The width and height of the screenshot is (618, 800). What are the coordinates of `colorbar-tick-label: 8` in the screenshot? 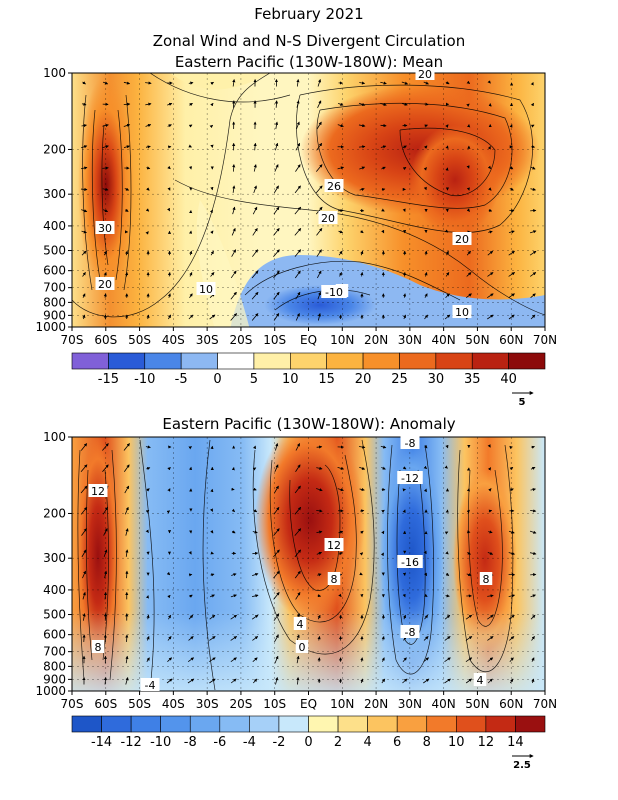 It's located at (427, 742).